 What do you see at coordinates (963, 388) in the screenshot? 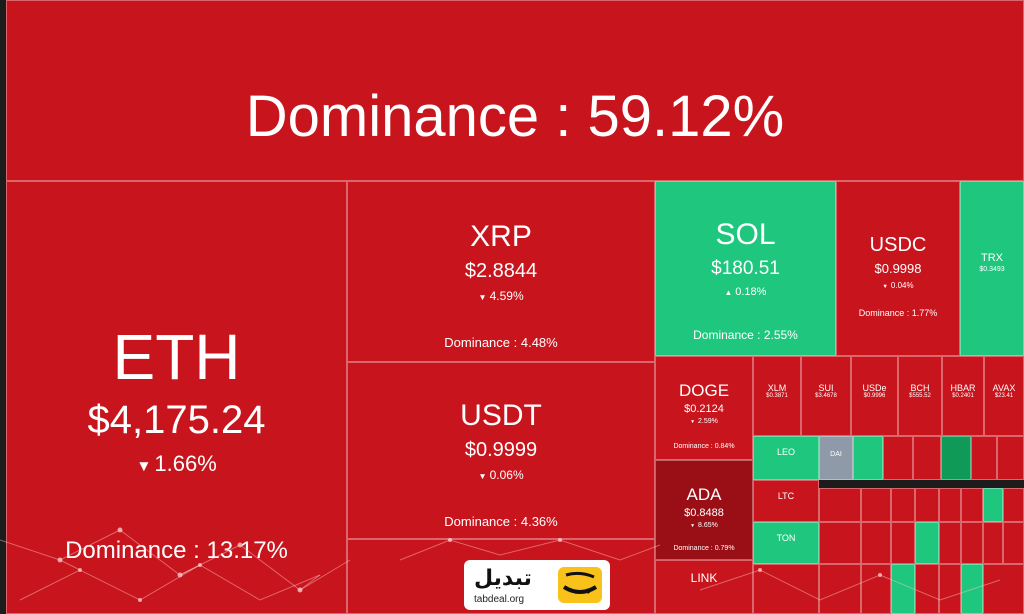
I see `tile-symbol: HBAR` at bounding box center [963, 388].